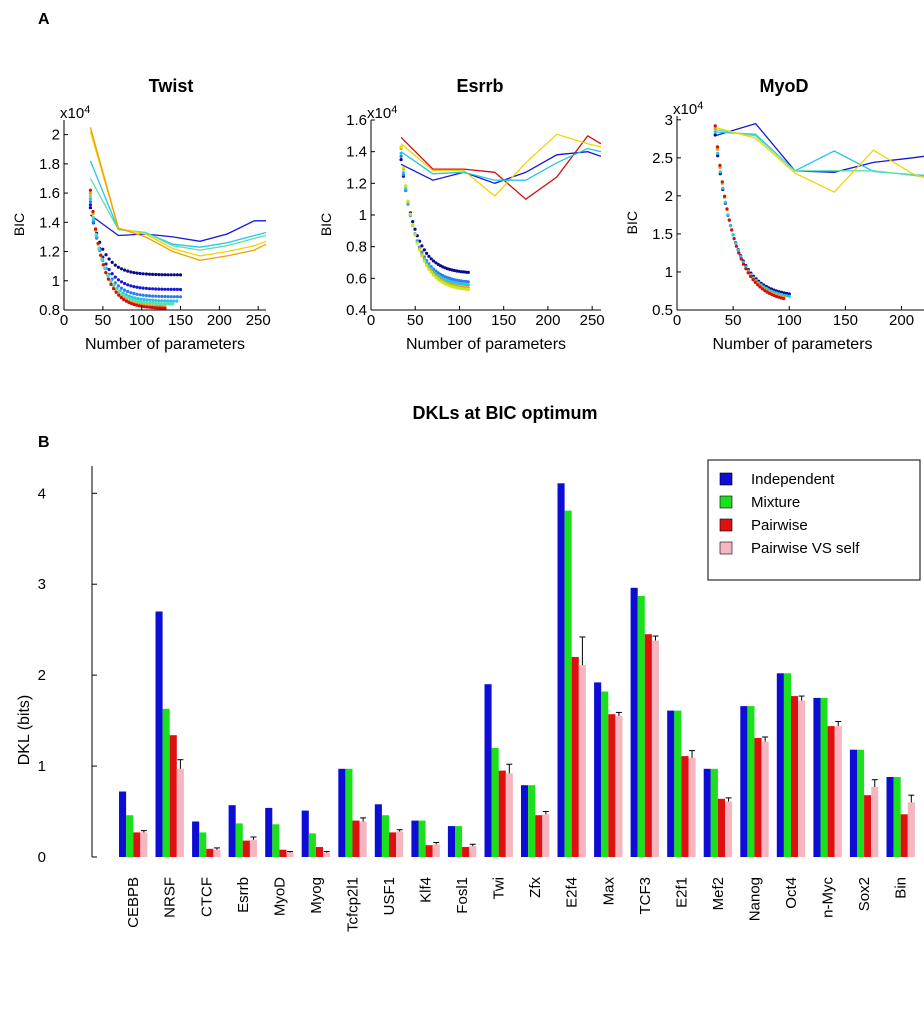 The image size is (924, 1034). I want to click on y-tick-label: 2.5, so click(662, 158).